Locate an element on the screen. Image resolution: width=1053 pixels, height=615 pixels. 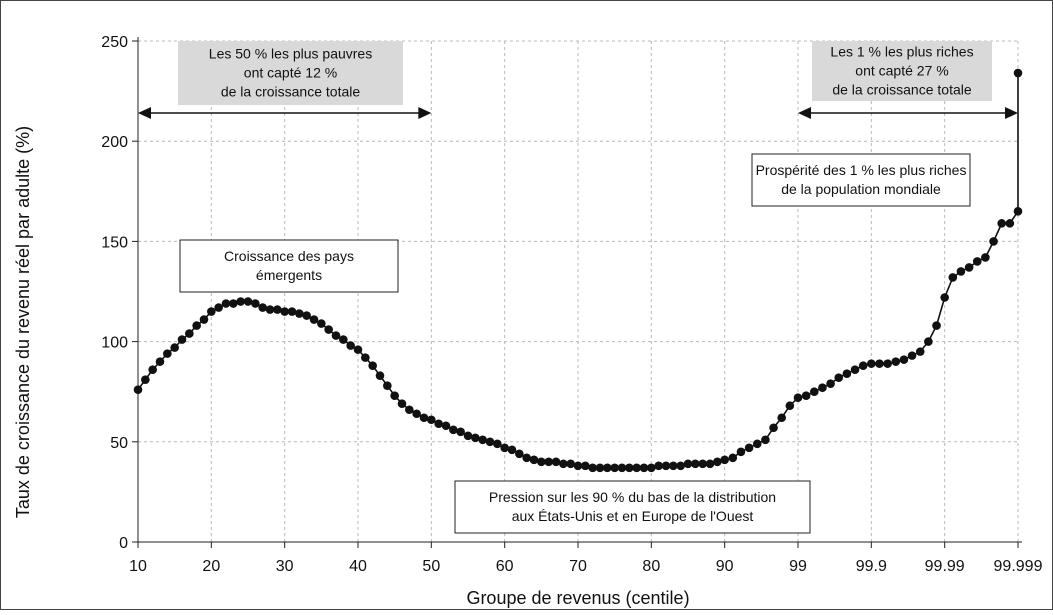
y-tick-label: 250 is located at coordinates (114, 42).